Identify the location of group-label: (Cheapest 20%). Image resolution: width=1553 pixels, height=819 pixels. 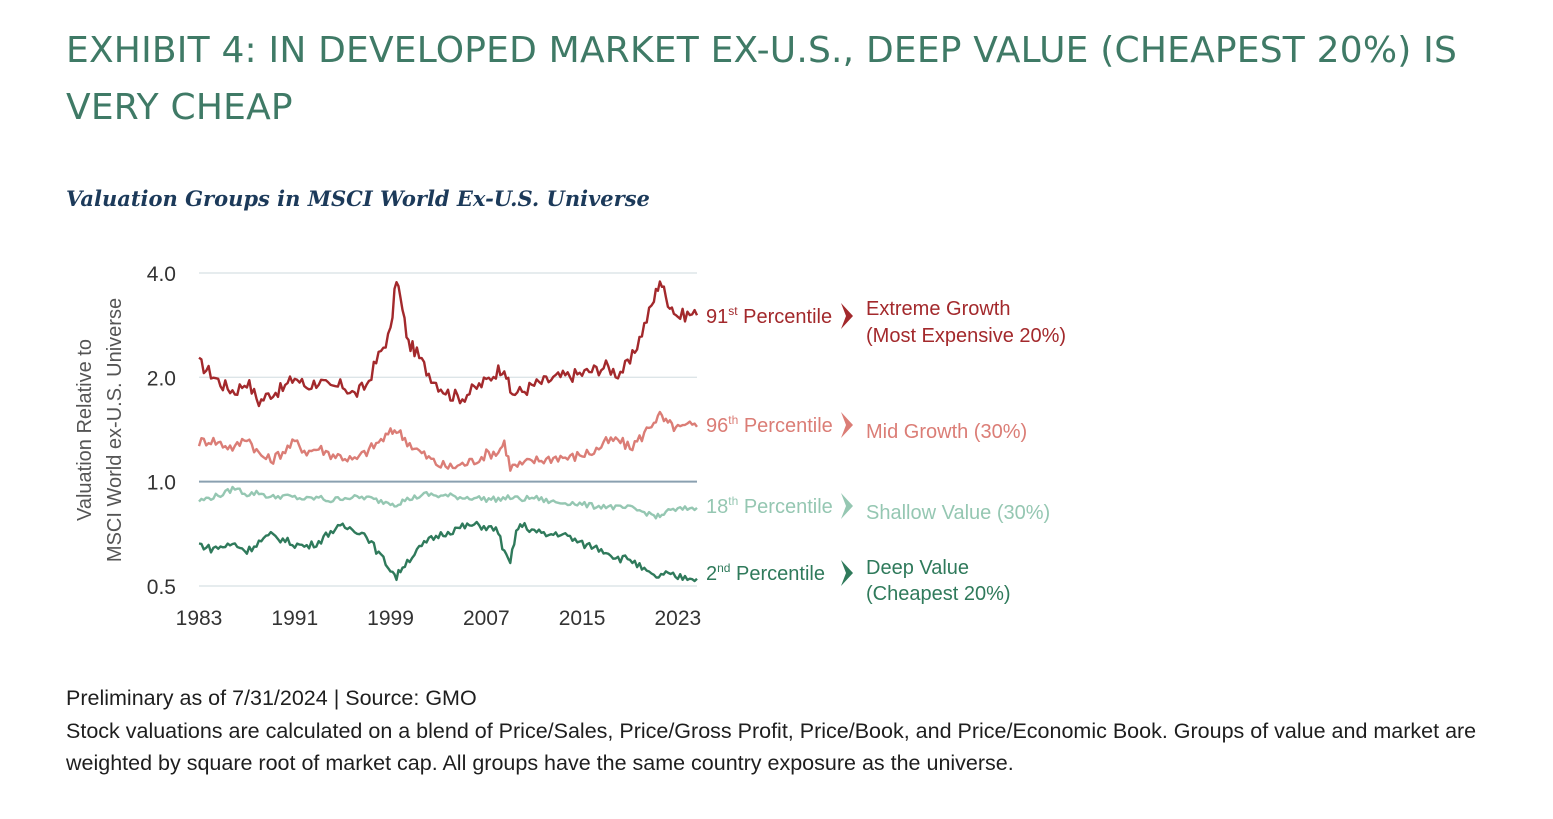
(938, 594).